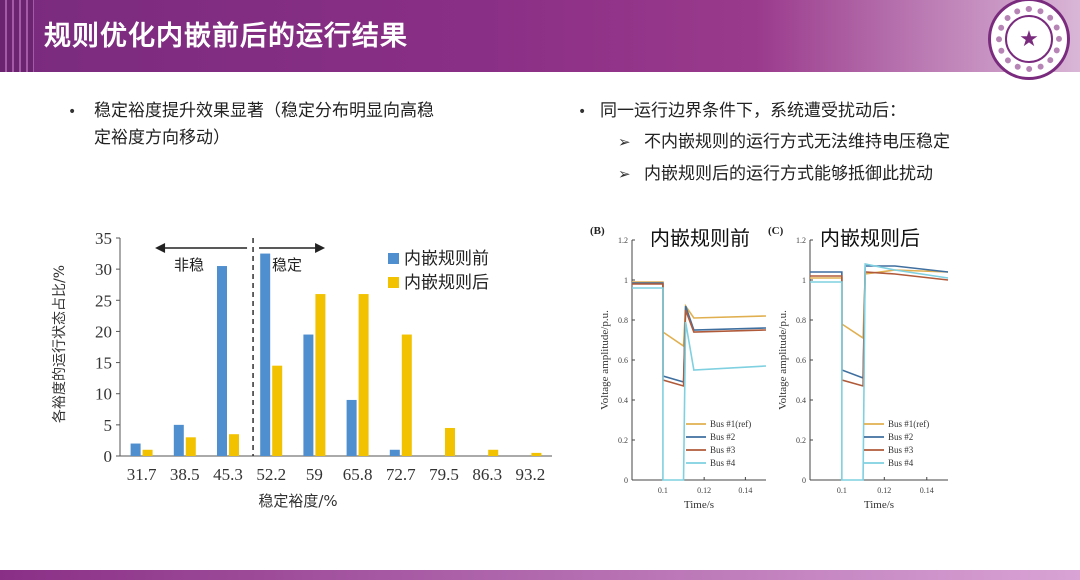 The width and height of the screenshot is (1080, 580). Describe the element at coordinates (228, 474) in the screenshot. I see `bar-x-tick-label: 45.3` at that location.